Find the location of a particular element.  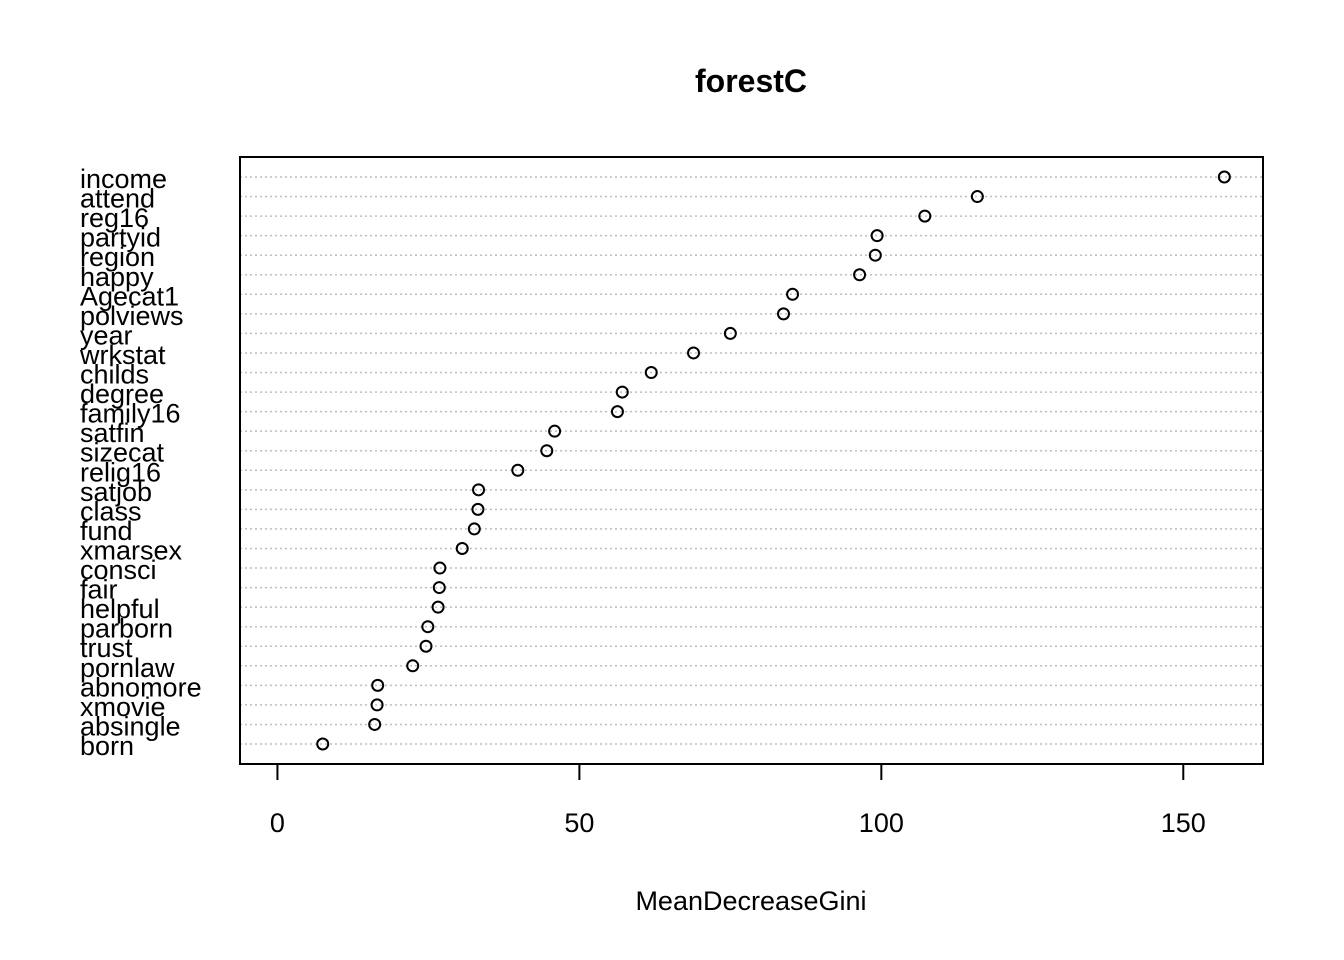

y-tick-label: wrkstat is located at coordinates (122, 355).